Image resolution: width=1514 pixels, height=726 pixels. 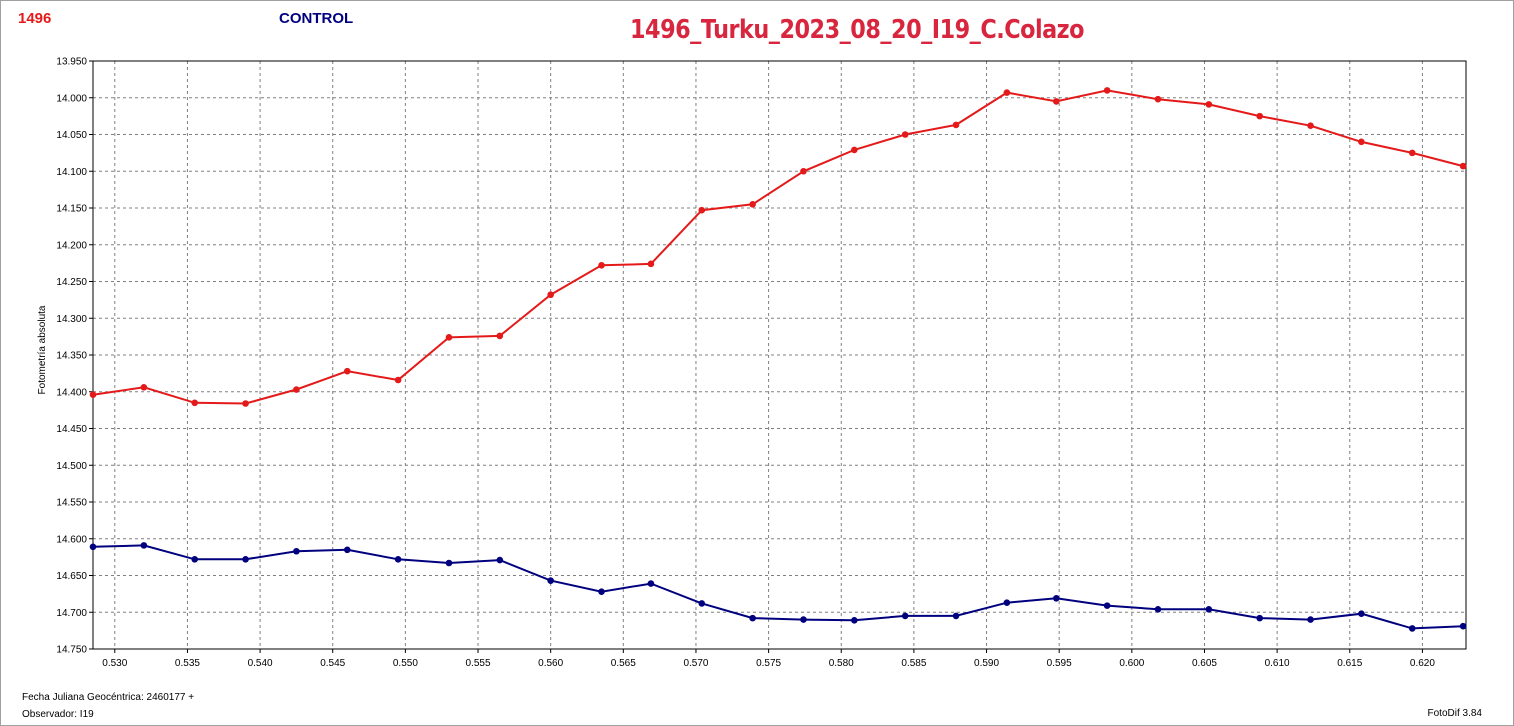 I want to click on x-tick-label: 0.575, so click(x=768, y=663).